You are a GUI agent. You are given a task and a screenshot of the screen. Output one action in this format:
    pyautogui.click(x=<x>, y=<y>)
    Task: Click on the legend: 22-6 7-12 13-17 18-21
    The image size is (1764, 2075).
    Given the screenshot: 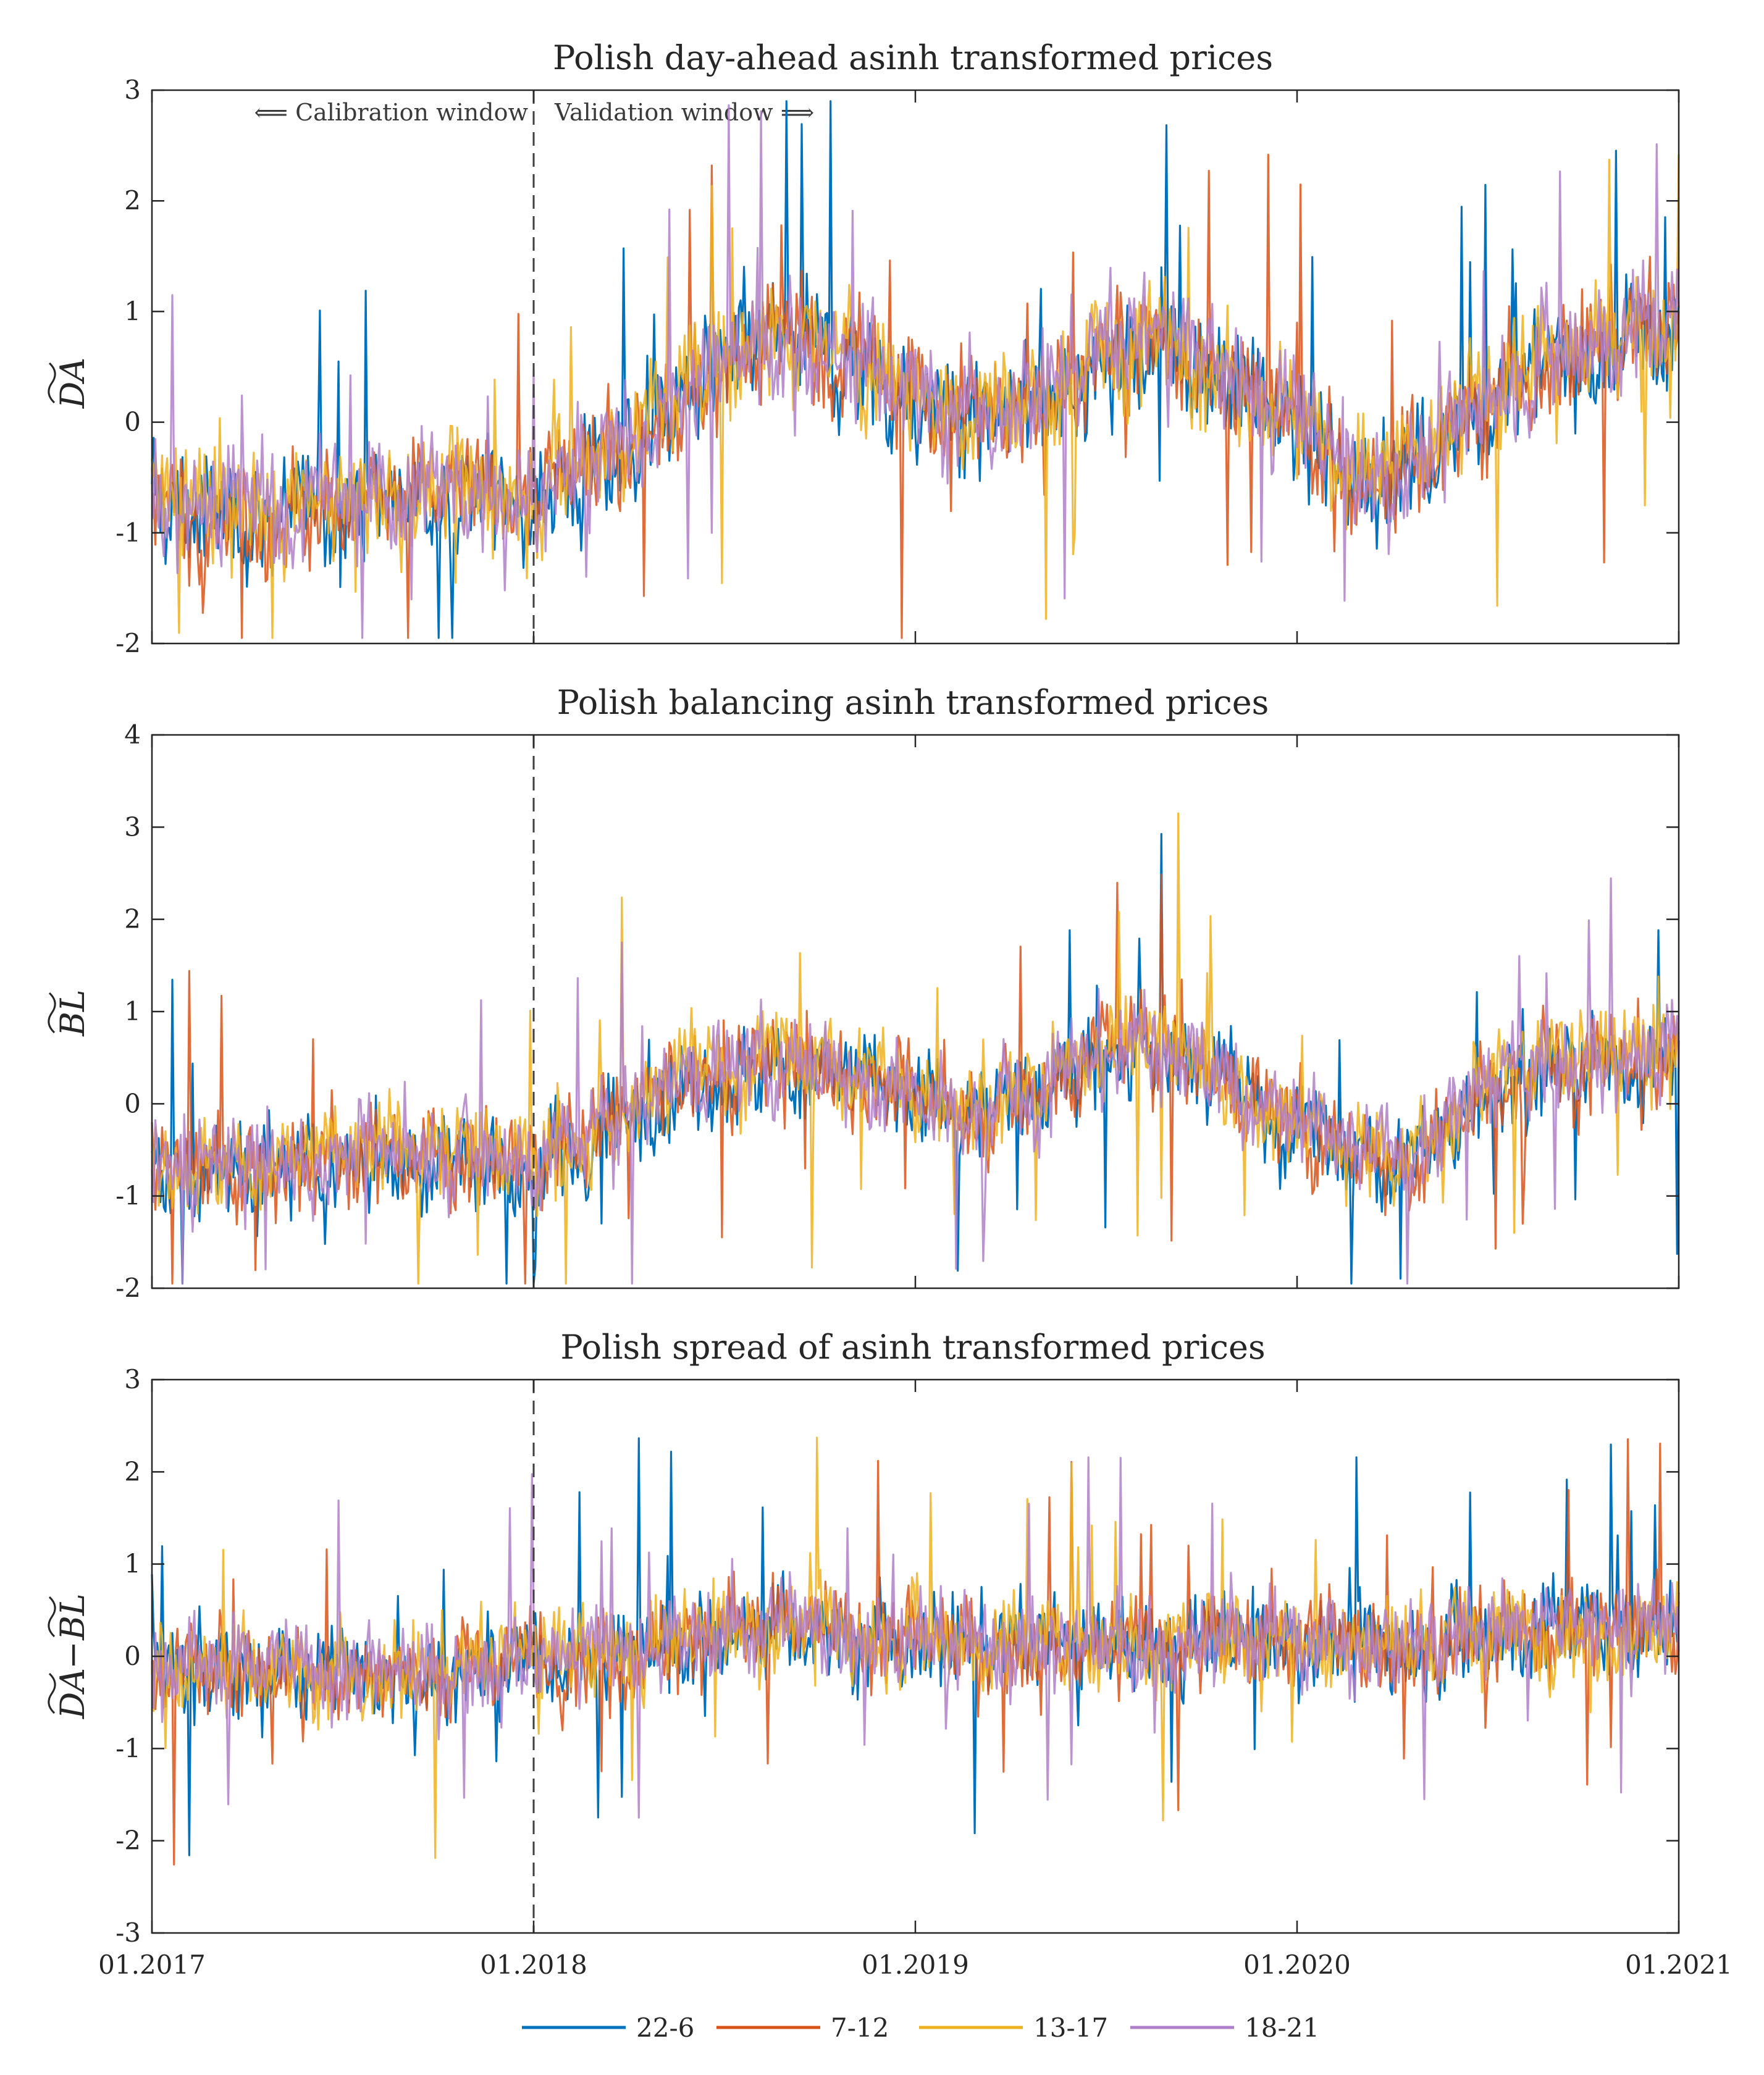 What is the action you would take?
    pyautogui.click(x=920, y=2028)
    